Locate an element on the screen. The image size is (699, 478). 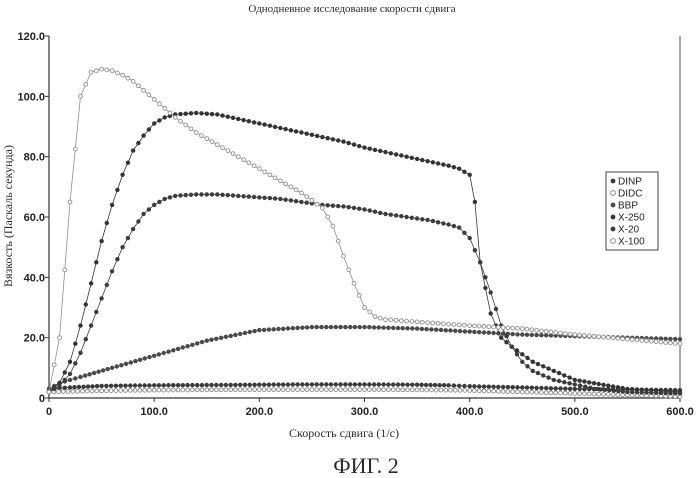
y-tick-label: 80.0 is located at coordinates (34, 158).